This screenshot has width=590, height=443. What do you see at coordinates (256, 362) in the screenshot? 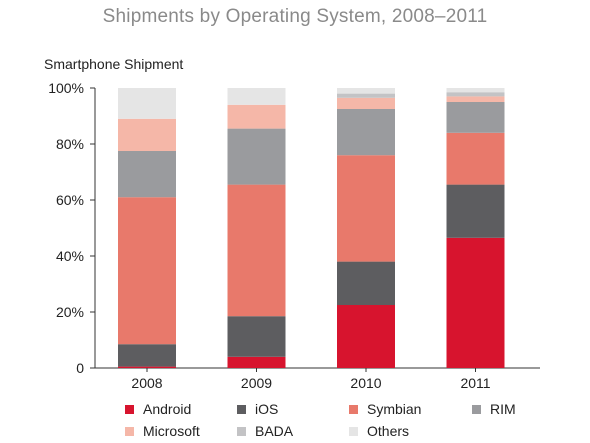
I see `bar-segment-android-2009` at bounding box center [256, 362].